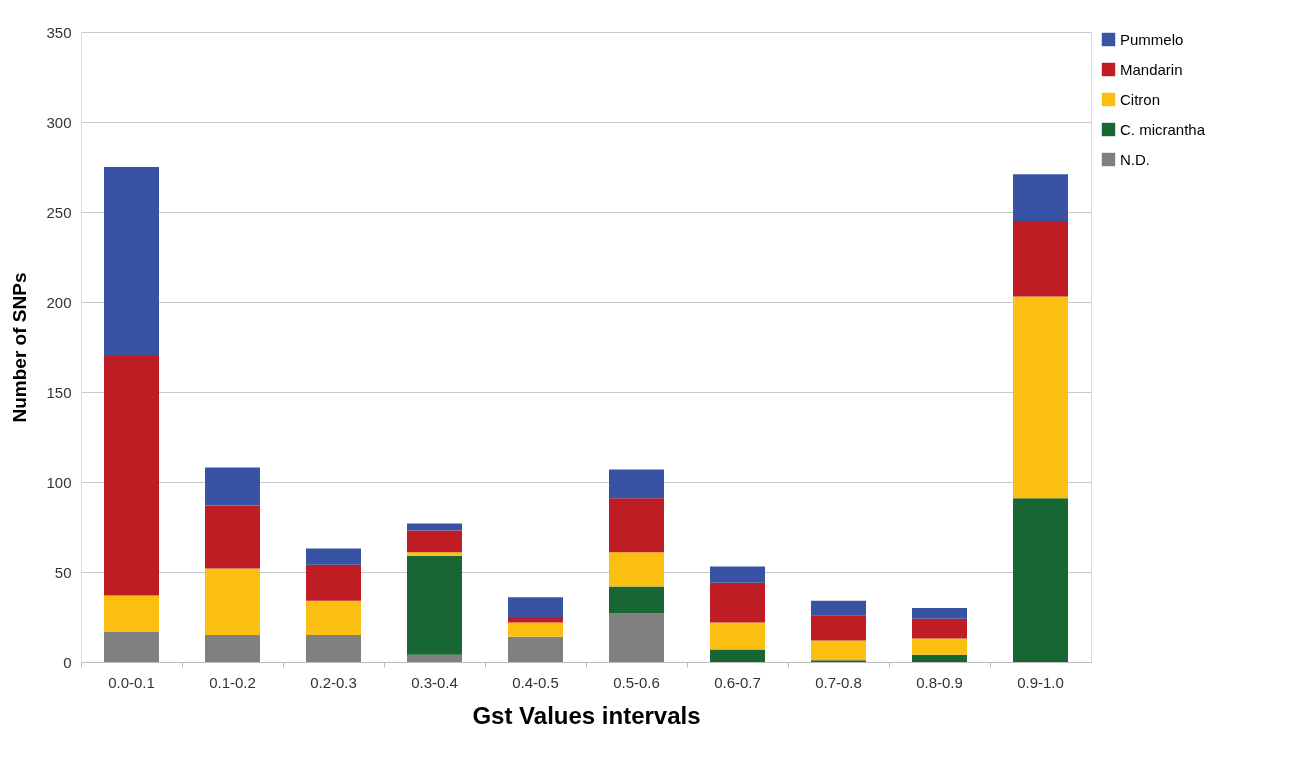 The height and width of the screenshot is (760, 1307). Describe the element at coordinates (737, 682) in the screenshot. I see `x-tick-label: 0.6-0.7` at that location.